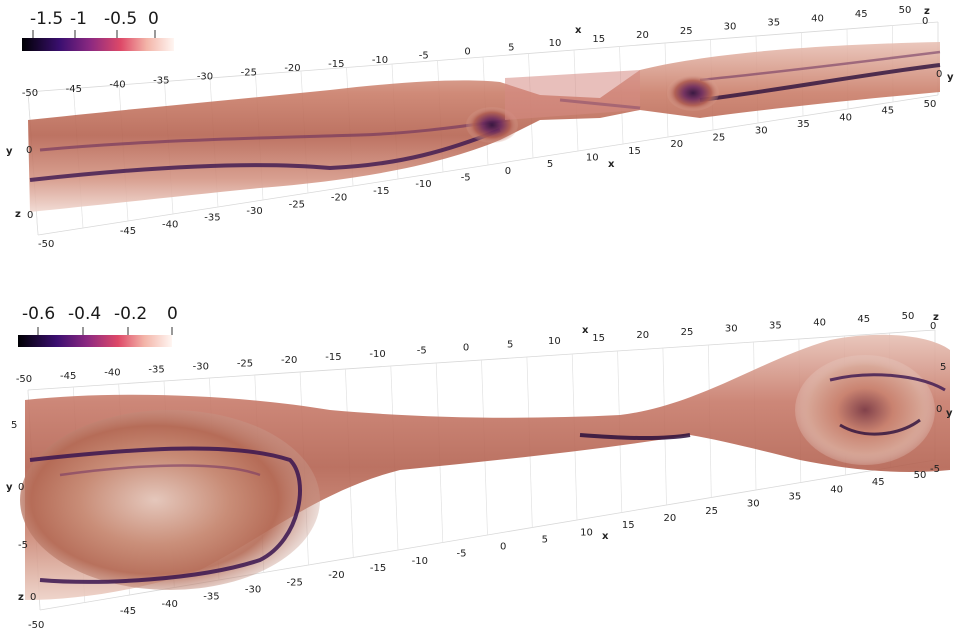 The height and width of the screenshot is (630, 955). I want to click on top-x-top-tick-label: 15, so click(598, 39).